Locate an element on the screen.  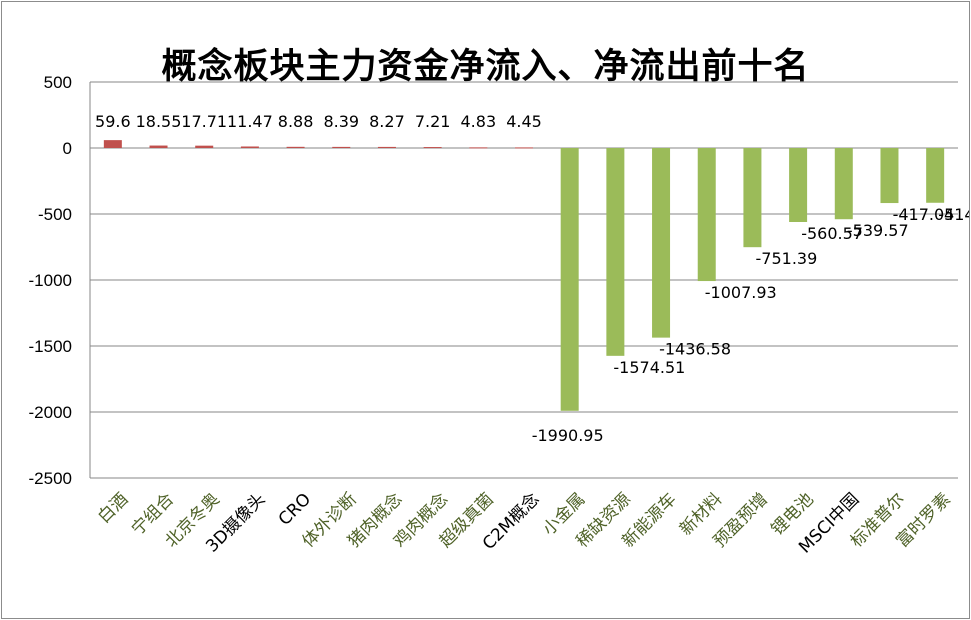
category-label: 白酒 is located at coordinates (113, 508).